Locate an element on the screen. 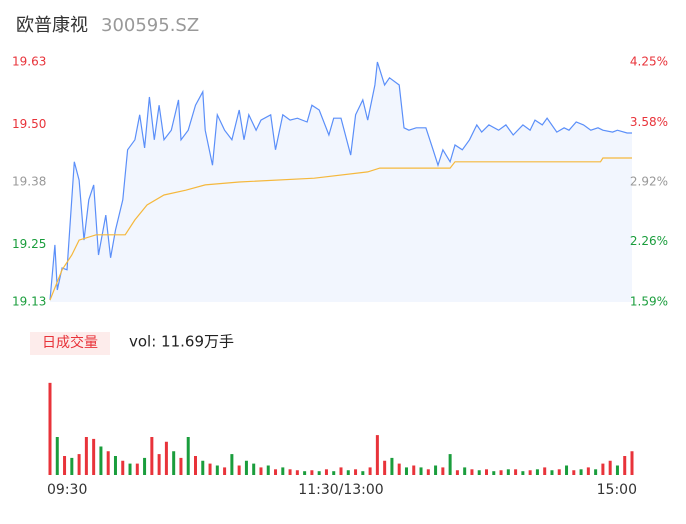 The height and width of the screenshot is (524, 686). y-tick-label: 19.38 is located at coordinates (29, 182).